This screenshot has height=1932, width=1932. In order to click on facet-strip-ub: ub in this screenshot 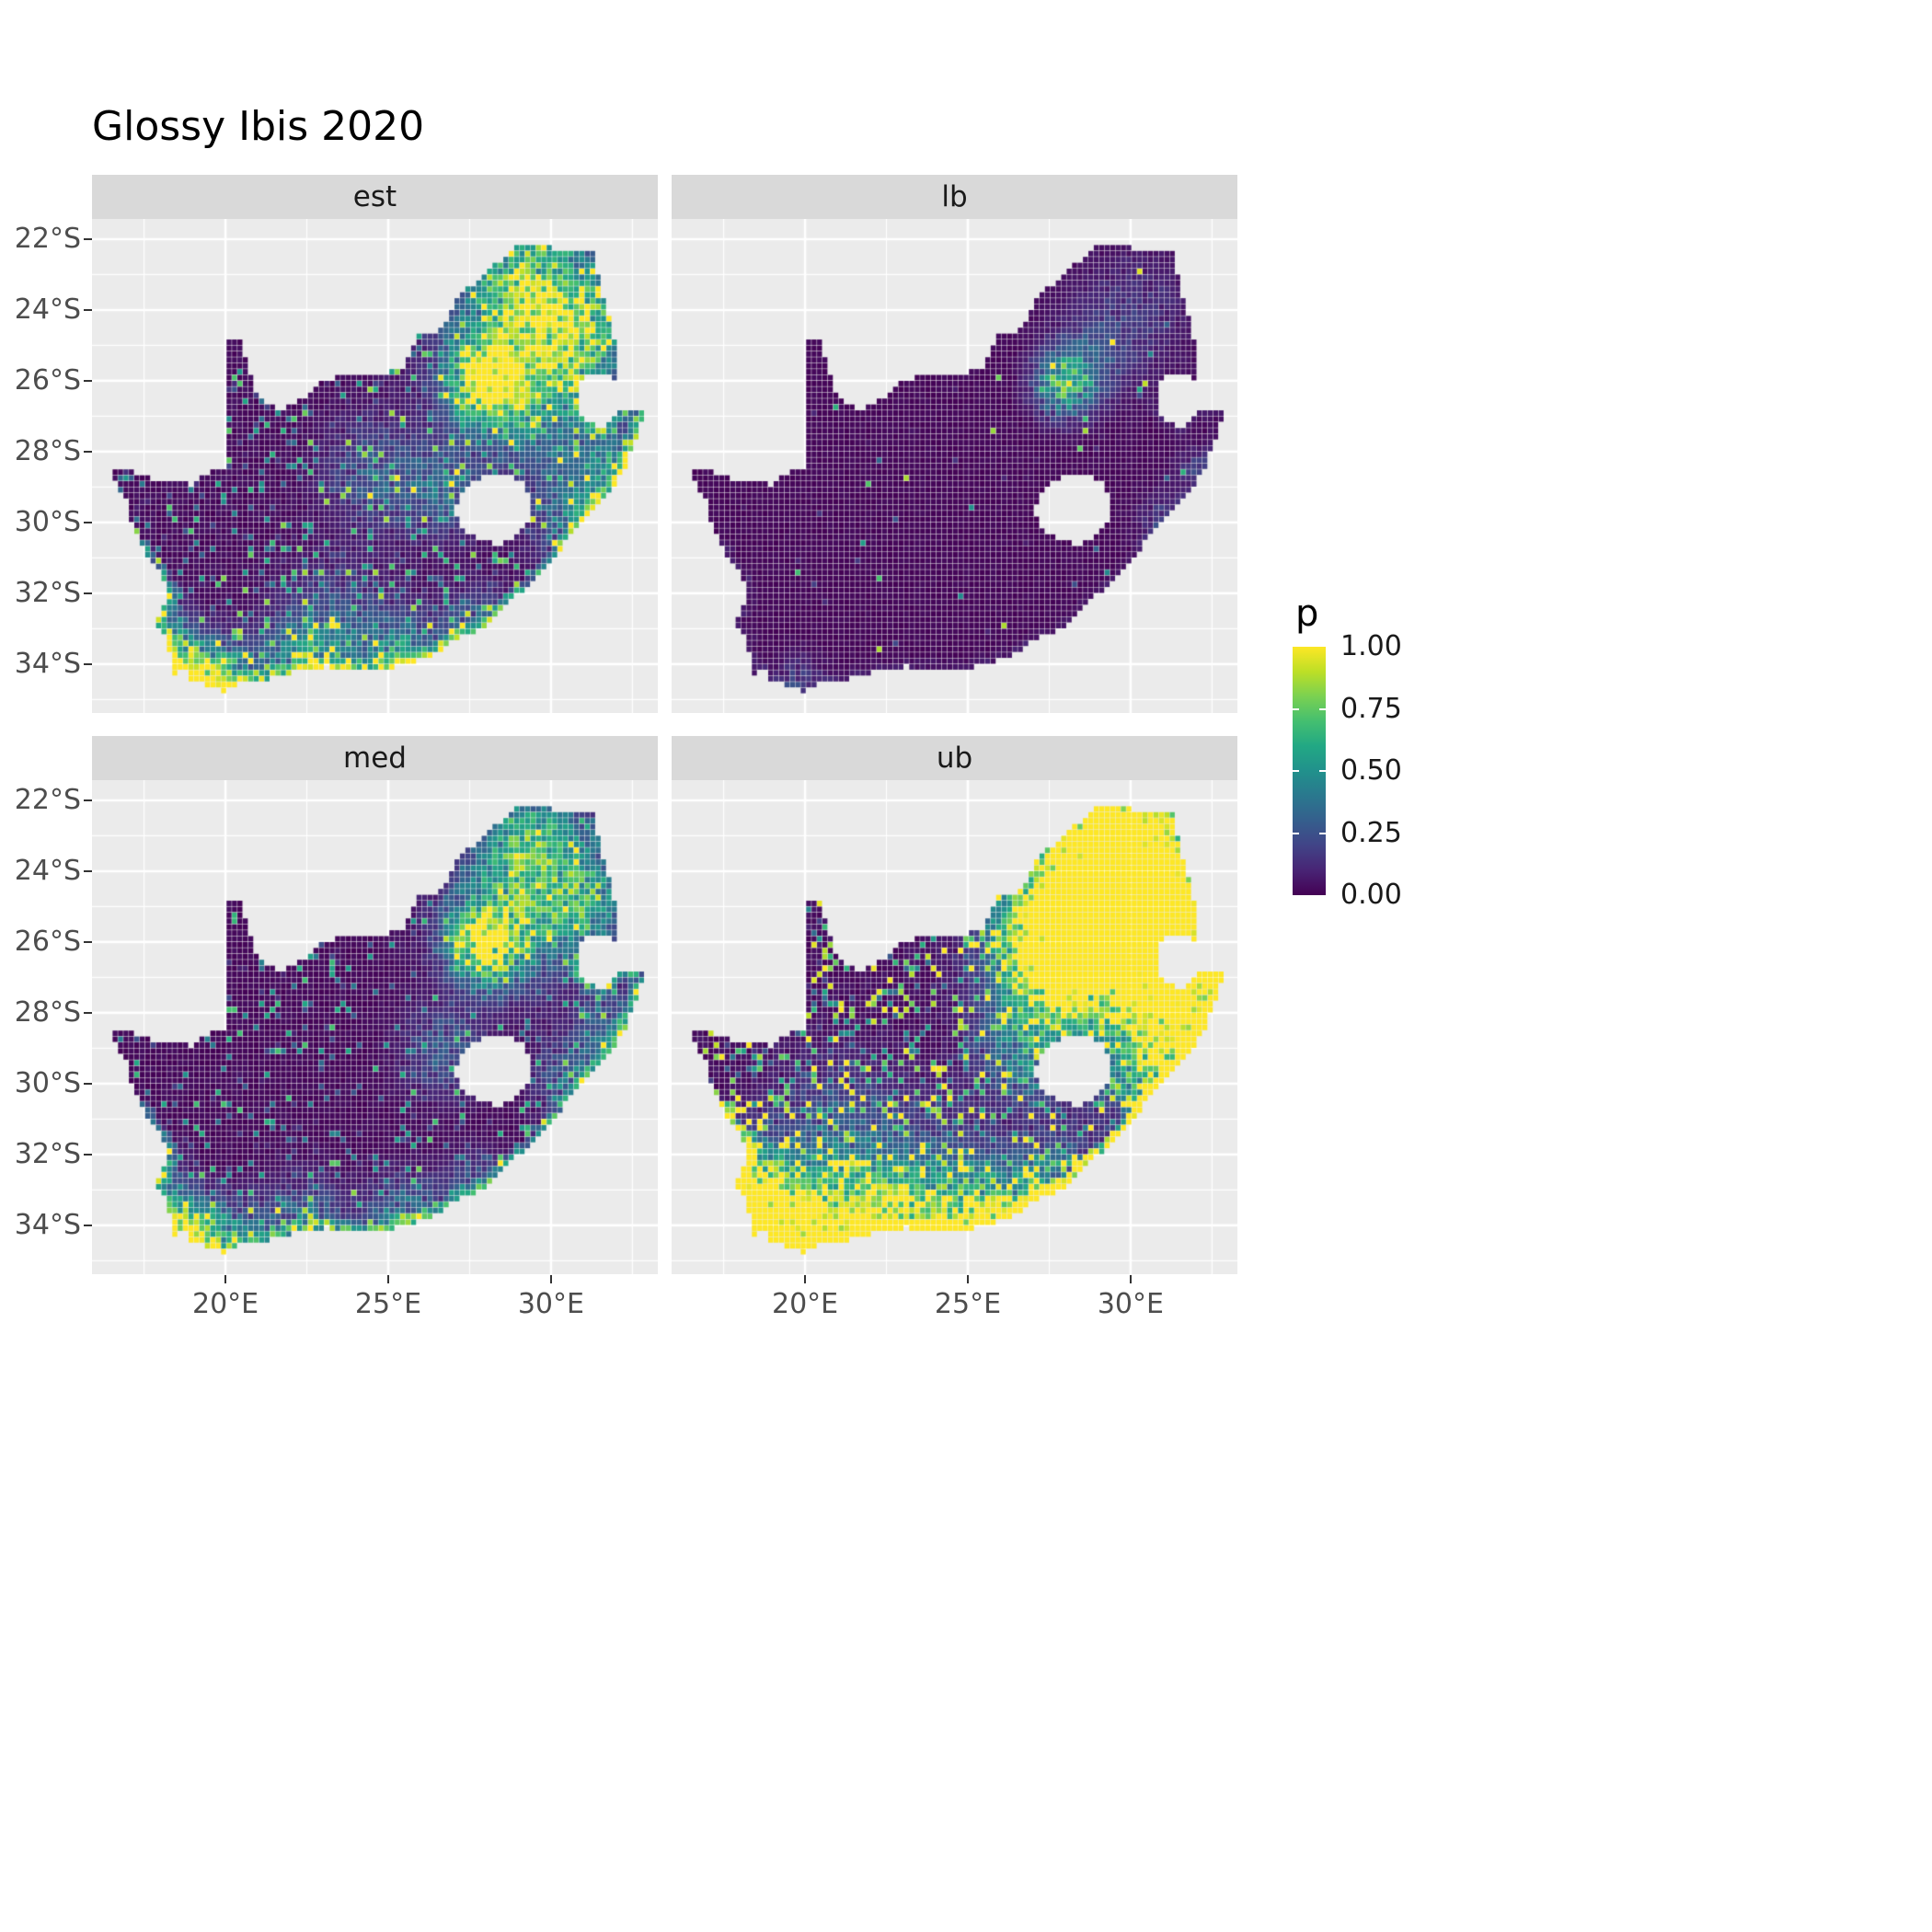, I will do `click(954, 758)`.